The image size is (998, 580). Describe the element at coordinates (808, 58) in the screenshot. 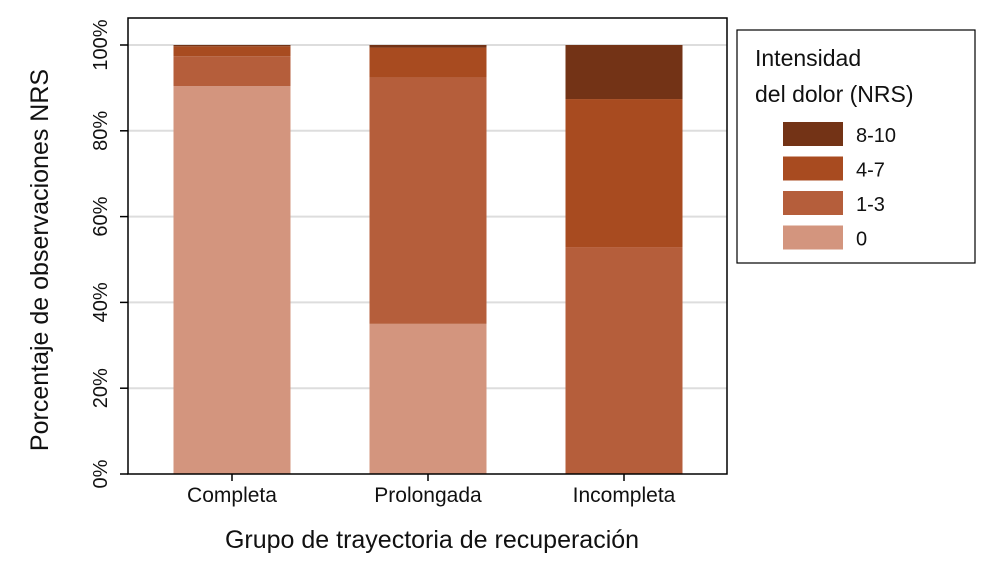

I see `legend-title-line-1: Intensidad` at that location.